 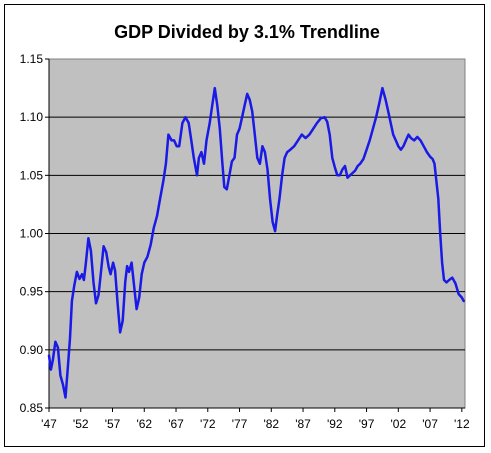 I want to click on y-tick-label: 1.10, so click(x=32, y=117).